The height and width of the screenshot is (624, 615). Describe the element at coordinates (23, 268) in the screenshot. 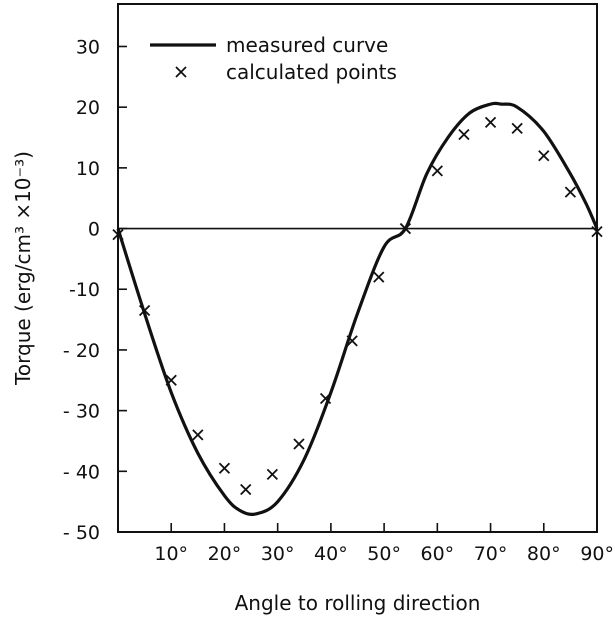

I see `y-axis-label: Torque (erg/cm³ ×10⁻³)` at that location.